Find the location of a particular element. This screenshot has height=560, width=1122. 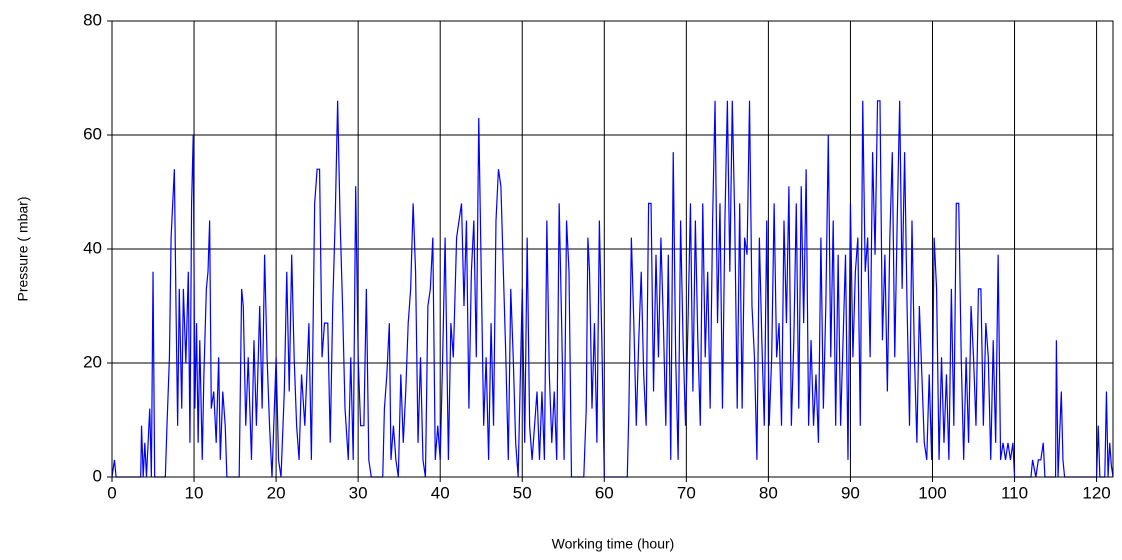

x-tick-label: 0 is located at coordinates (111, 492).